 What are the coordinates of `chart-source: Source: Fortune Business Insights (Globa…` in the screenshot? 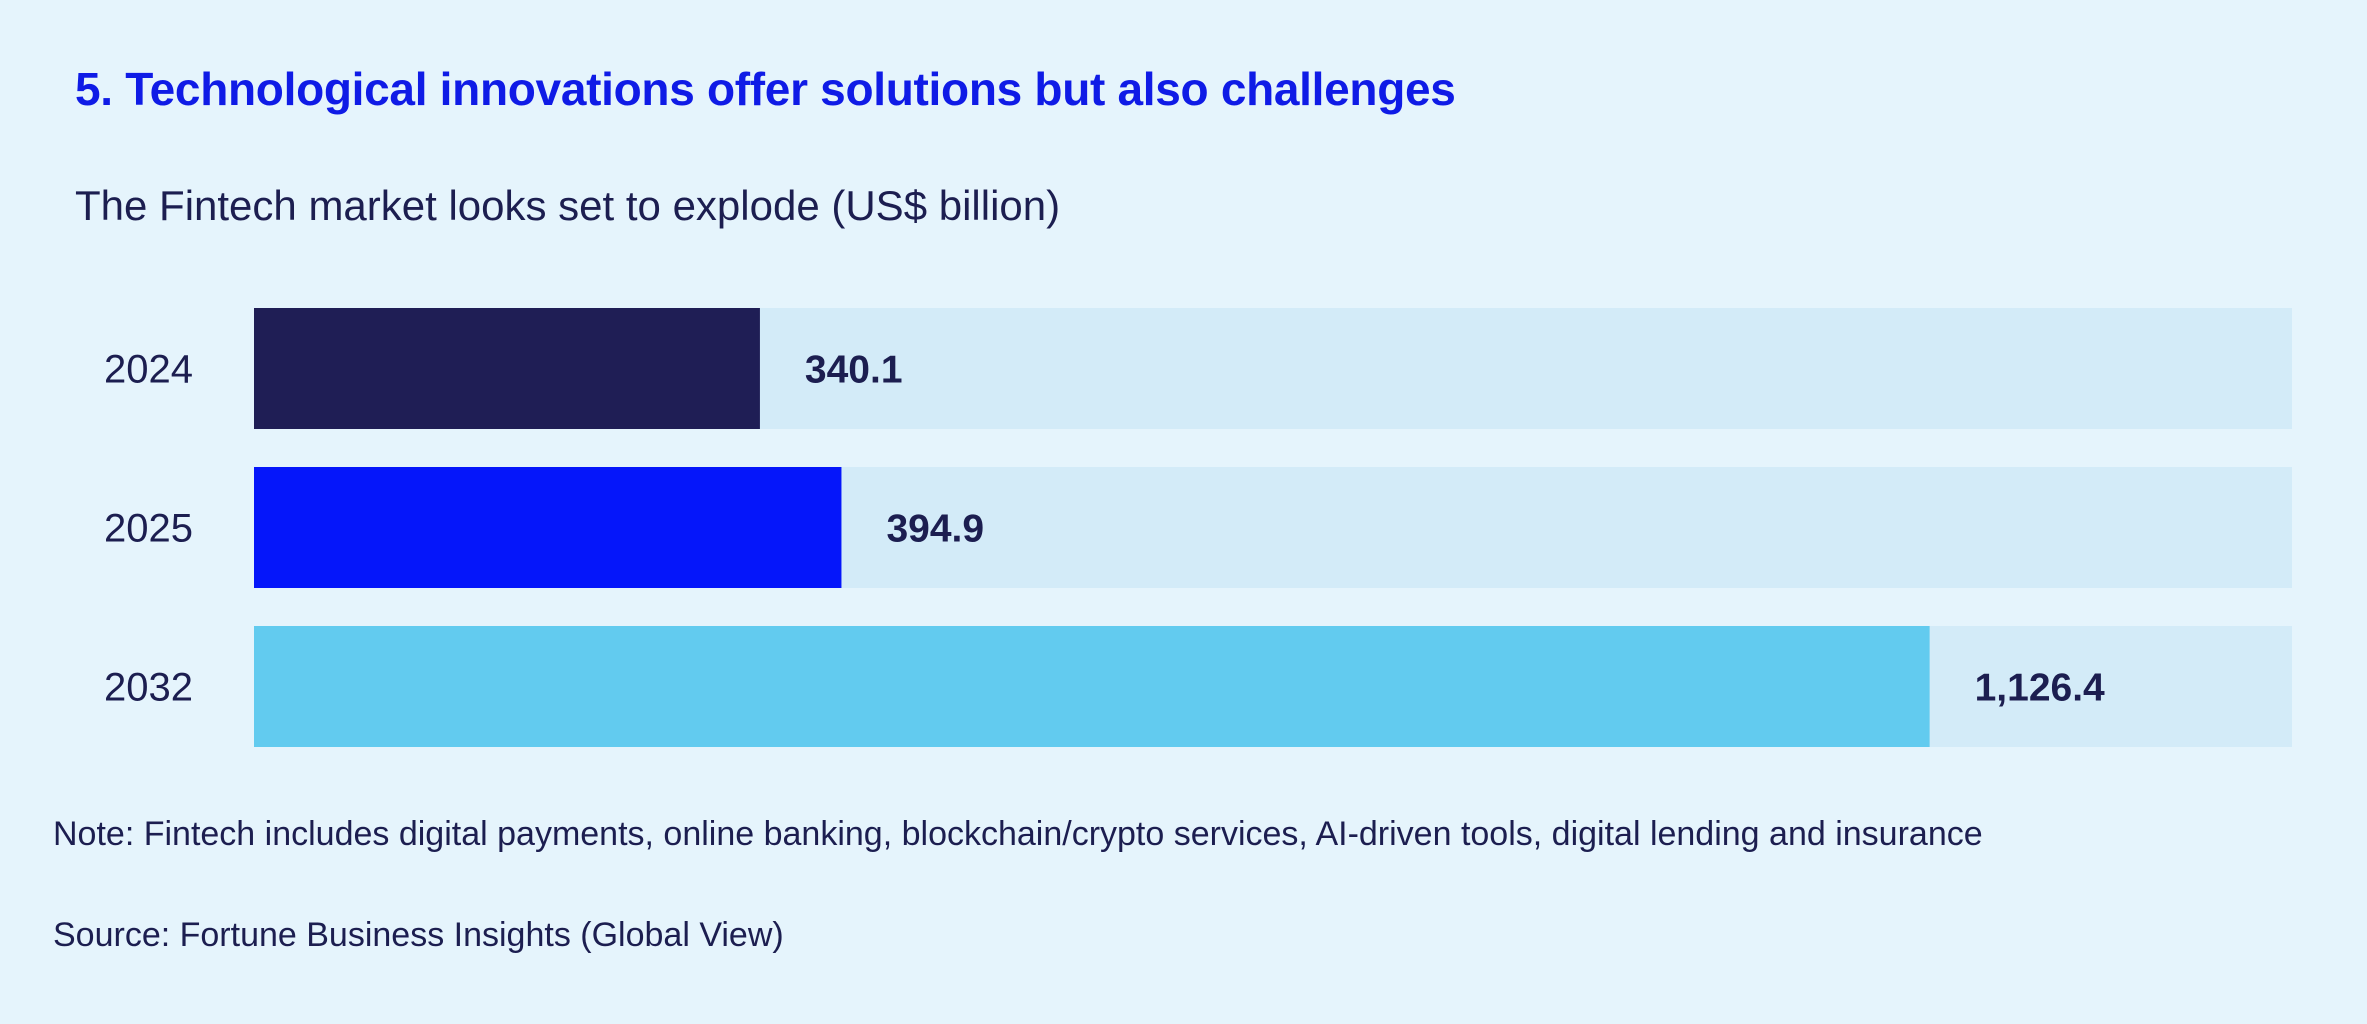 It's located at (418, 935).